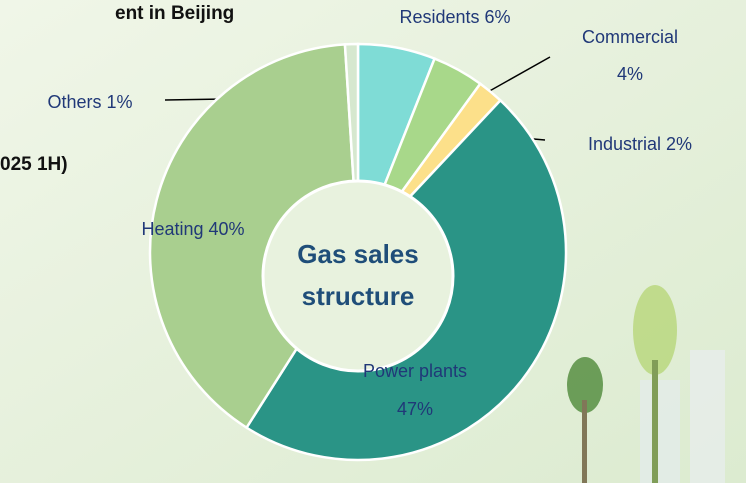 The height and width of the screenshot is (483, 746). I want to click on value-label: 4%, so click(630, 74).